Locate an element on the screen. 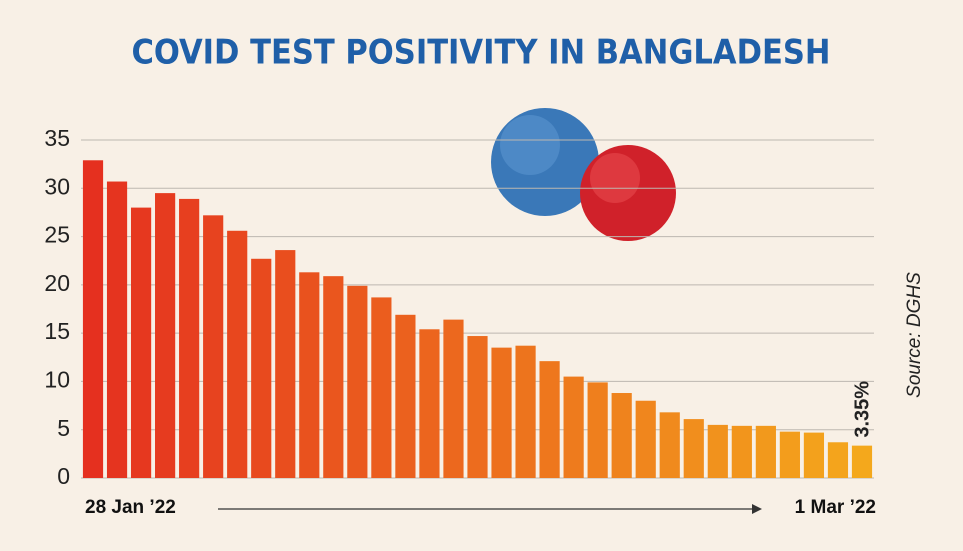 This screenshot has height=551, width=963. virus-illustration is located at coordinates (583, 174).